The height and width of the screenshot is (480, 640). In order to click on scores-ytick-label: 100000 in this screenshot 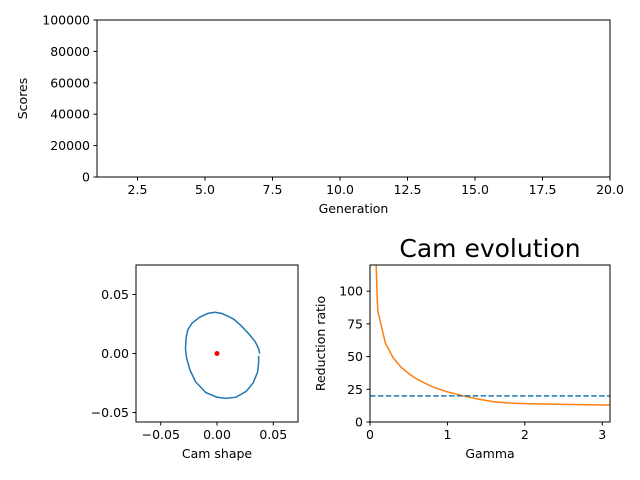, I will do `click(66, 20)`.